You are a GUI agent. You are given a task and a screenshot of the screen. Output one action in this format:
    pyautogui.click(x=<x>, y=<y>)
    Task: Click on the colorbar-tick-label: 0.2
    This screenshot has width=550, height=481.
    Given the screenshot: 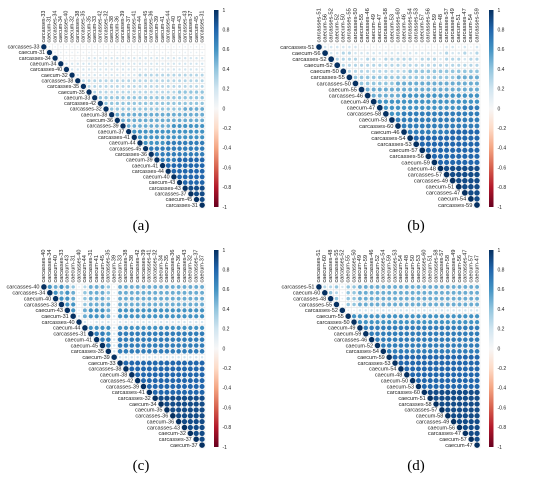 What is the action you would take?
    pyautogui.click(x=226, y=90)
    